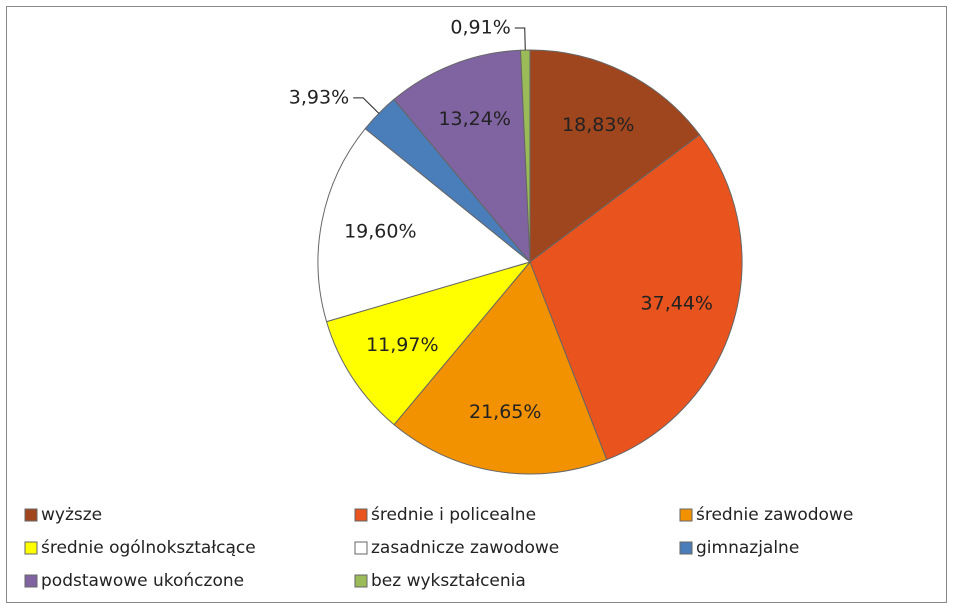  What do you see at coordinates (505, 412) in the screenshot?
I see `data-label: 21,65%` at bounding box center [505, 412].